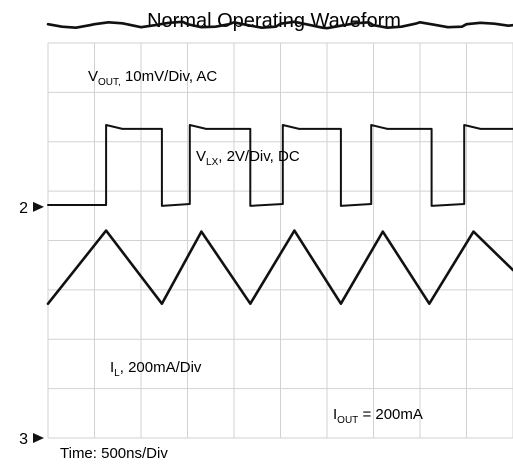  What do you see at coordinates (23, 208) in the screenshot?
I see `channel-marker-label: 2` at bounding box center [23, 208].